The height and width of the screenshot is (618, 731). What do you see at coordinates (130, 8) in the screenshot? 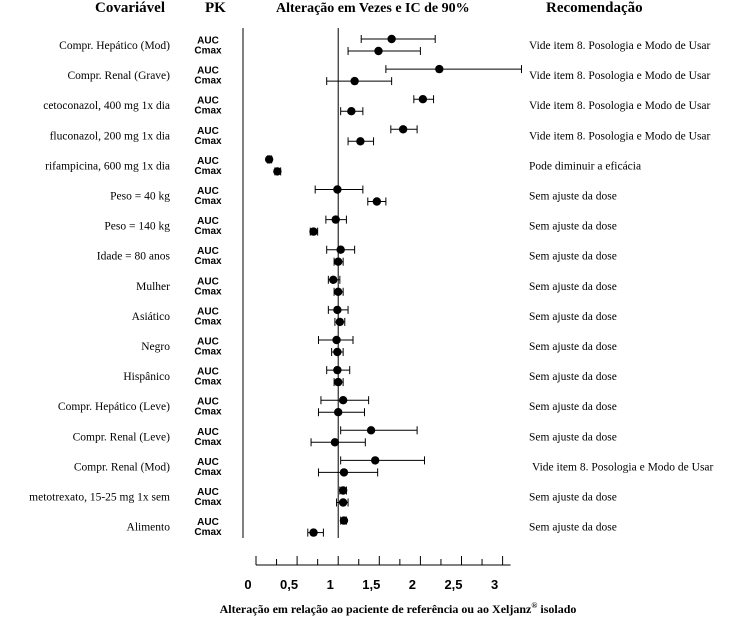
I see `header-covariate: Covariável` at bounding box center [130, 8].